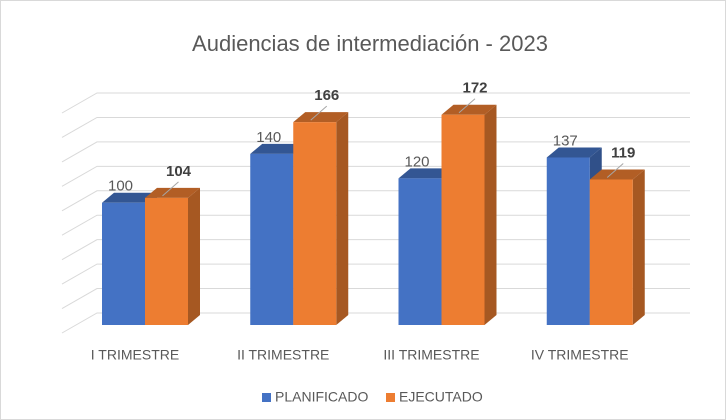 The image size is (726, 420). I want to click on data-label: 120, so click(416, 161).